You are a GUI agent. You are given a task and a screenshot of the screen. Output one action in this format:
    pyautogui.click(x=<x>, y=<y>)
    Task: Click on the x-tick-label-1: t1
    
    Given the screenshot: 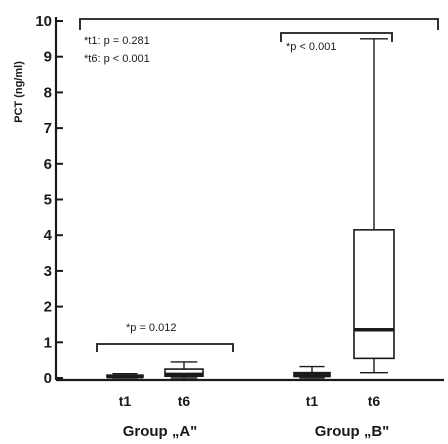 What is the action you would take?
    pyautogui.click(x=125, y=401)
    